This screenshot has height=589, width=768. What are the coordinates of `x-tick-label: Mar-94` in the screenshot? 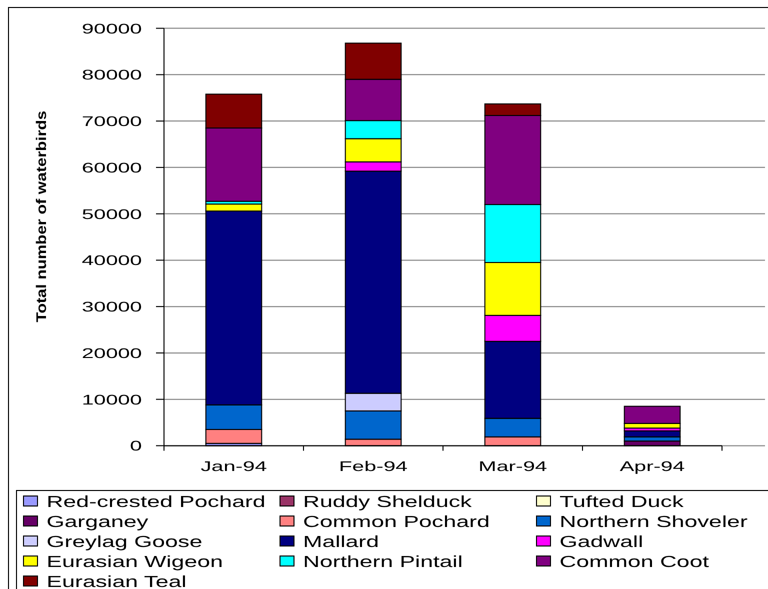 It's located at (513, 466).